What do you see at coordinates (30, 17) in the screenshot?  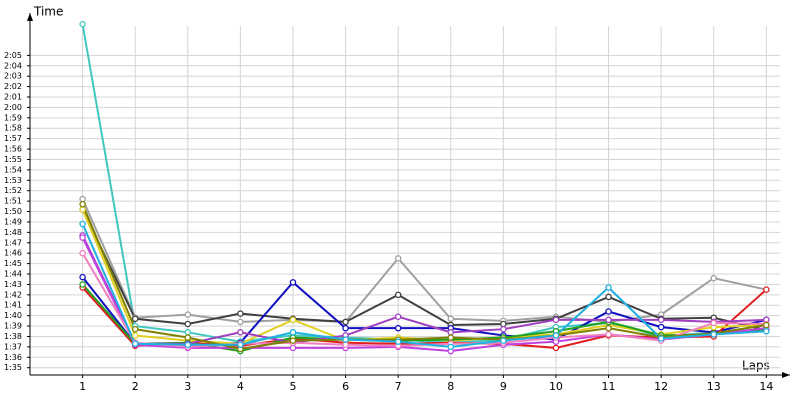 I see `y-axis-arrow` at bounding box center [30, 17].